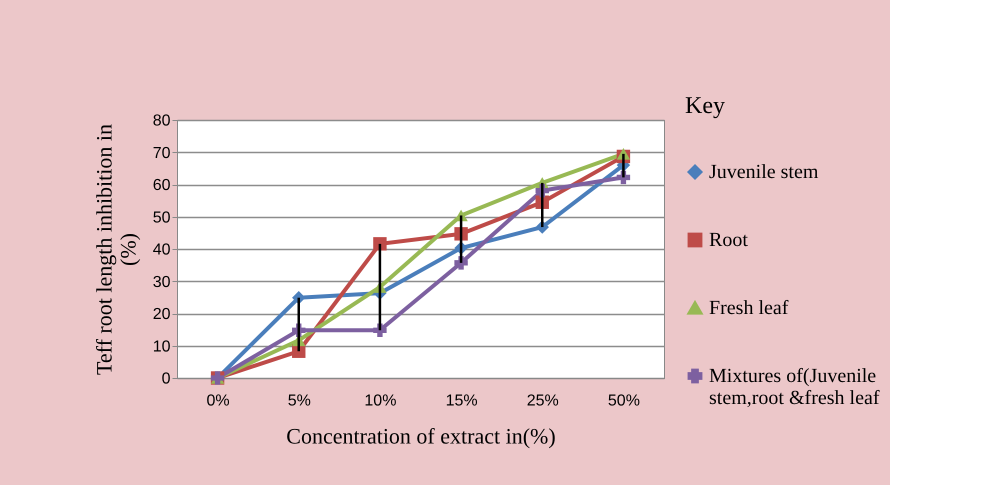  I want to click on legend-label: Fresh leaf, so click(749, 308).